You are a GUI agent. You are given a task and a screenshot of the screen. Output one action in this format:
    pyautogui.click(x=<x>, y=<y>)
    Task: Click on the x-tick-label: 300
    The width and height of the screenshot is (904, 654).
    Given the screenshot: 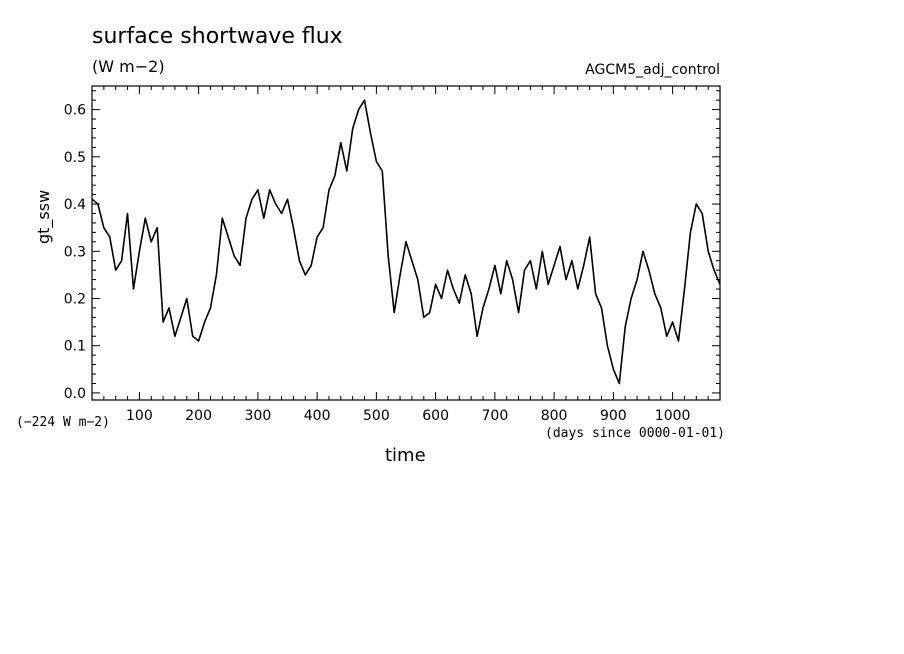 What is the action you would take?
    pyautogui.click(x=258, y=416)
    